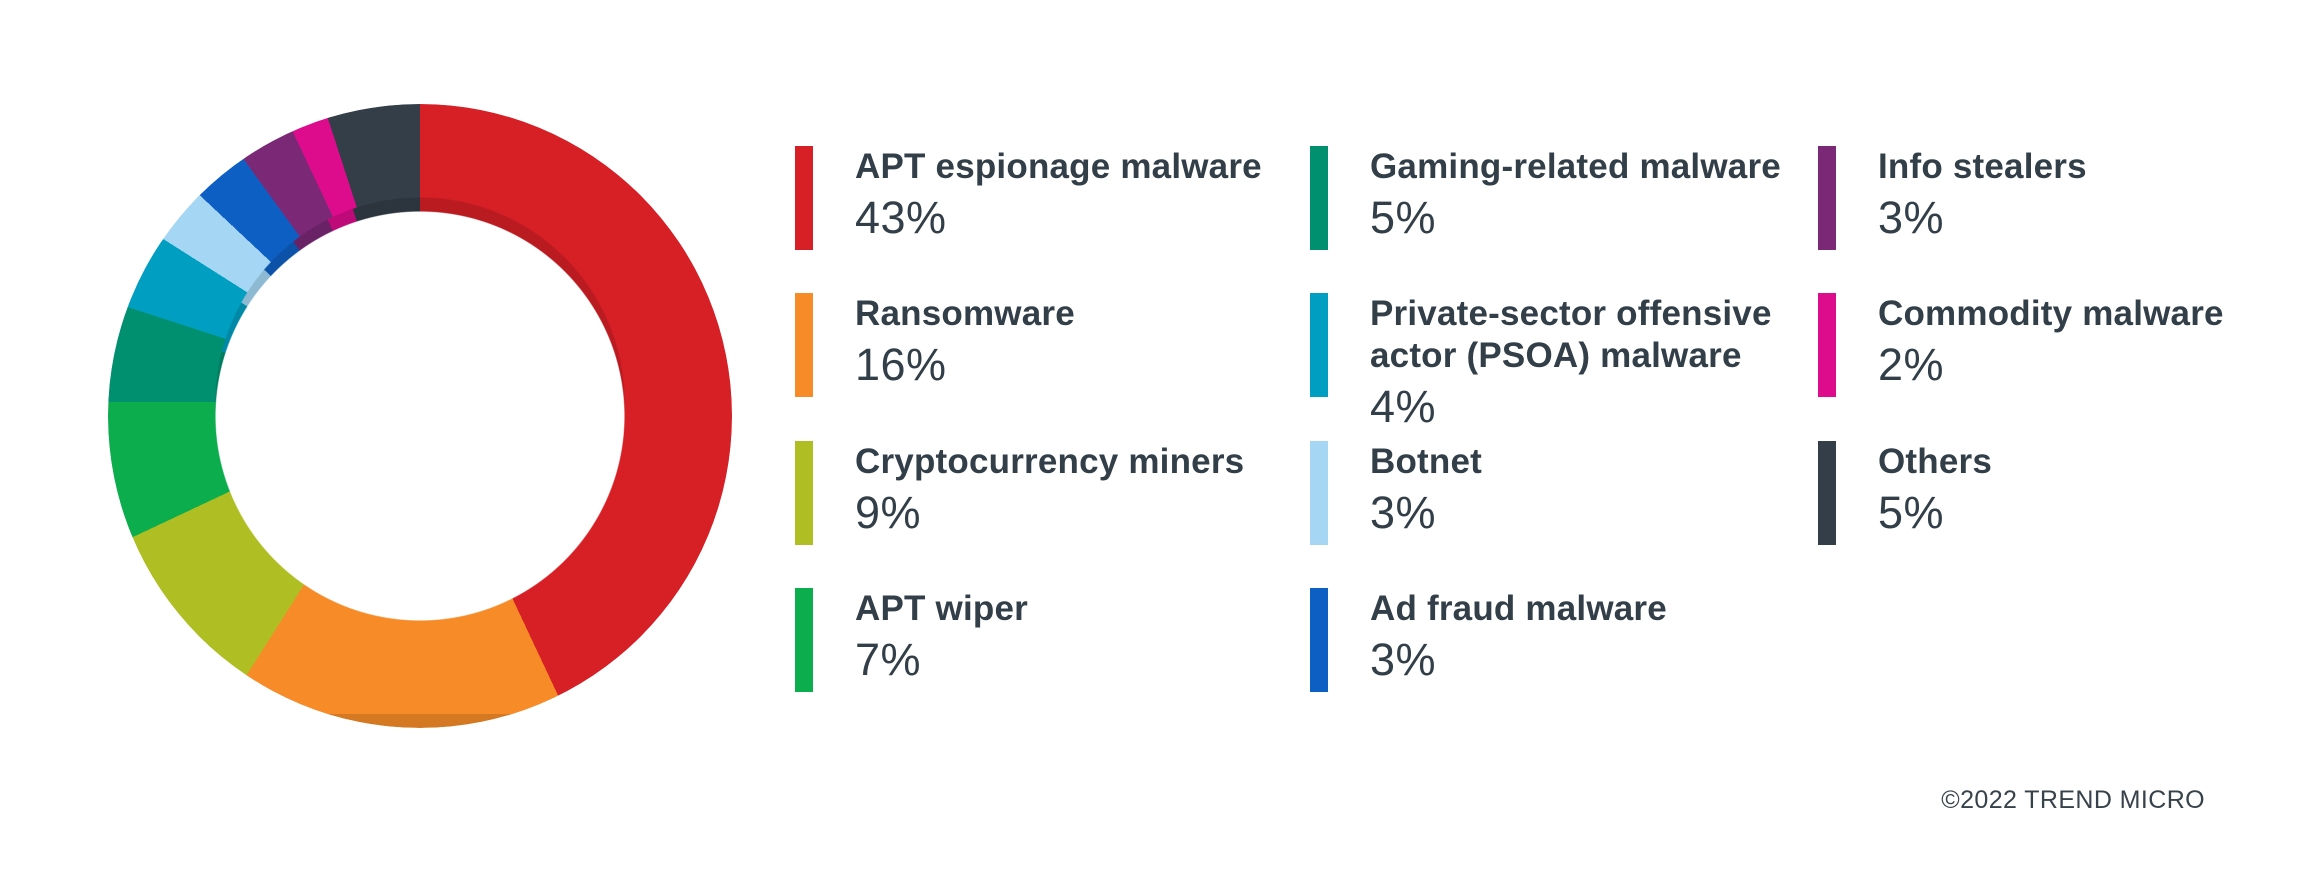 The image size is (2309, 875). What do you see at coordinates (1057, 198) in the screenshot?
I see `legend-item-apt-espionage-malware: APT espionage malware 43%` at bounding box center [1057, 198].